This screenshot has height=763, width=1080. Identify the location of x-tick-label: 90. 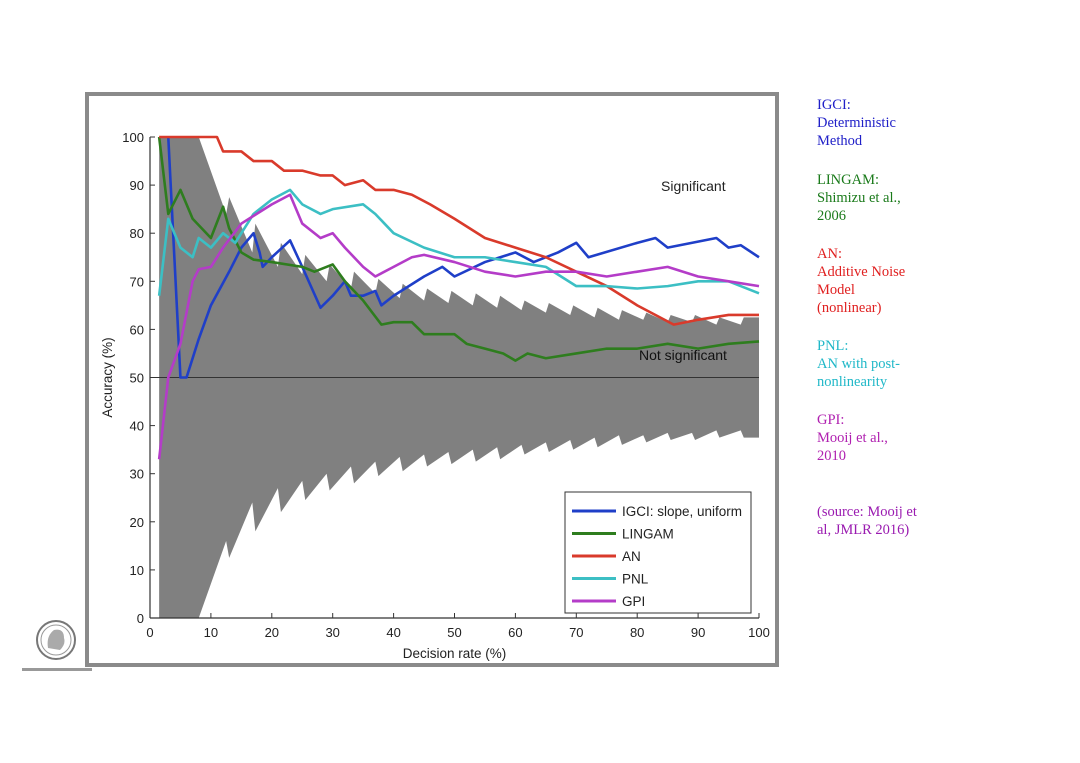
(698, 632).